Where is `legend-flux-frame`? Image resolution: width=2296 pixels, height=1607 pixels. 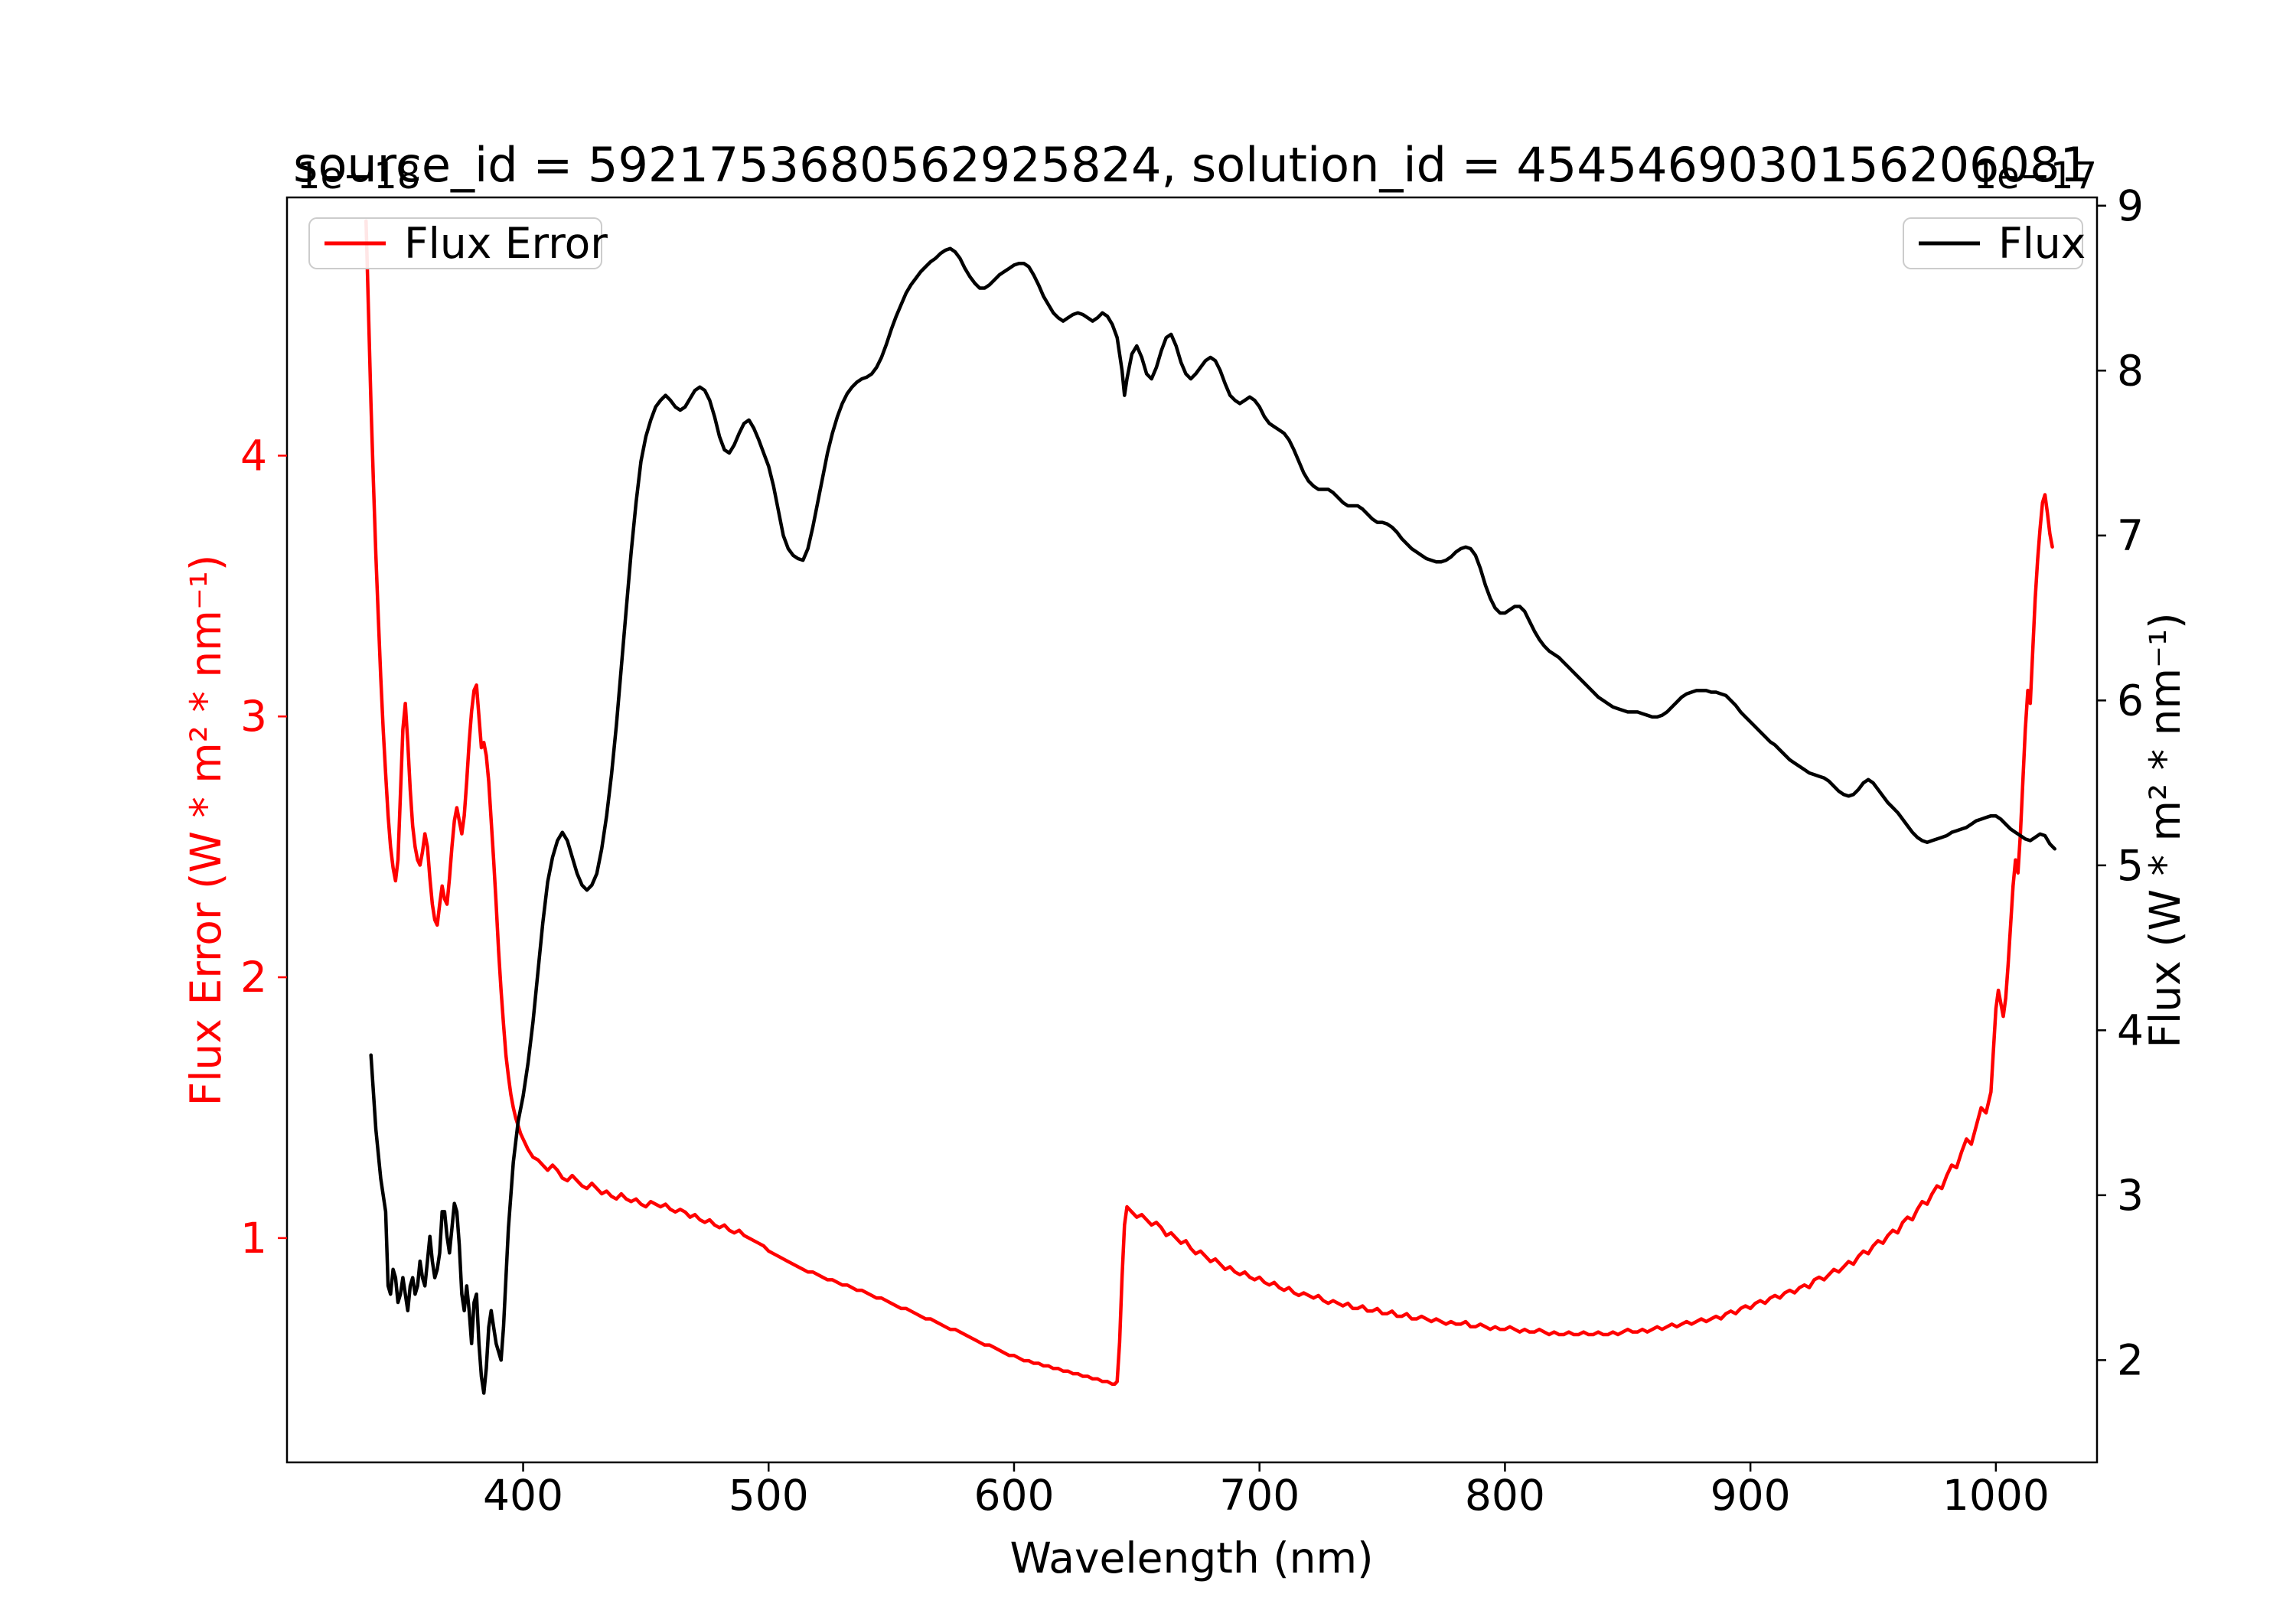 legend-flux-frame is located at coordinates (1993, 243).